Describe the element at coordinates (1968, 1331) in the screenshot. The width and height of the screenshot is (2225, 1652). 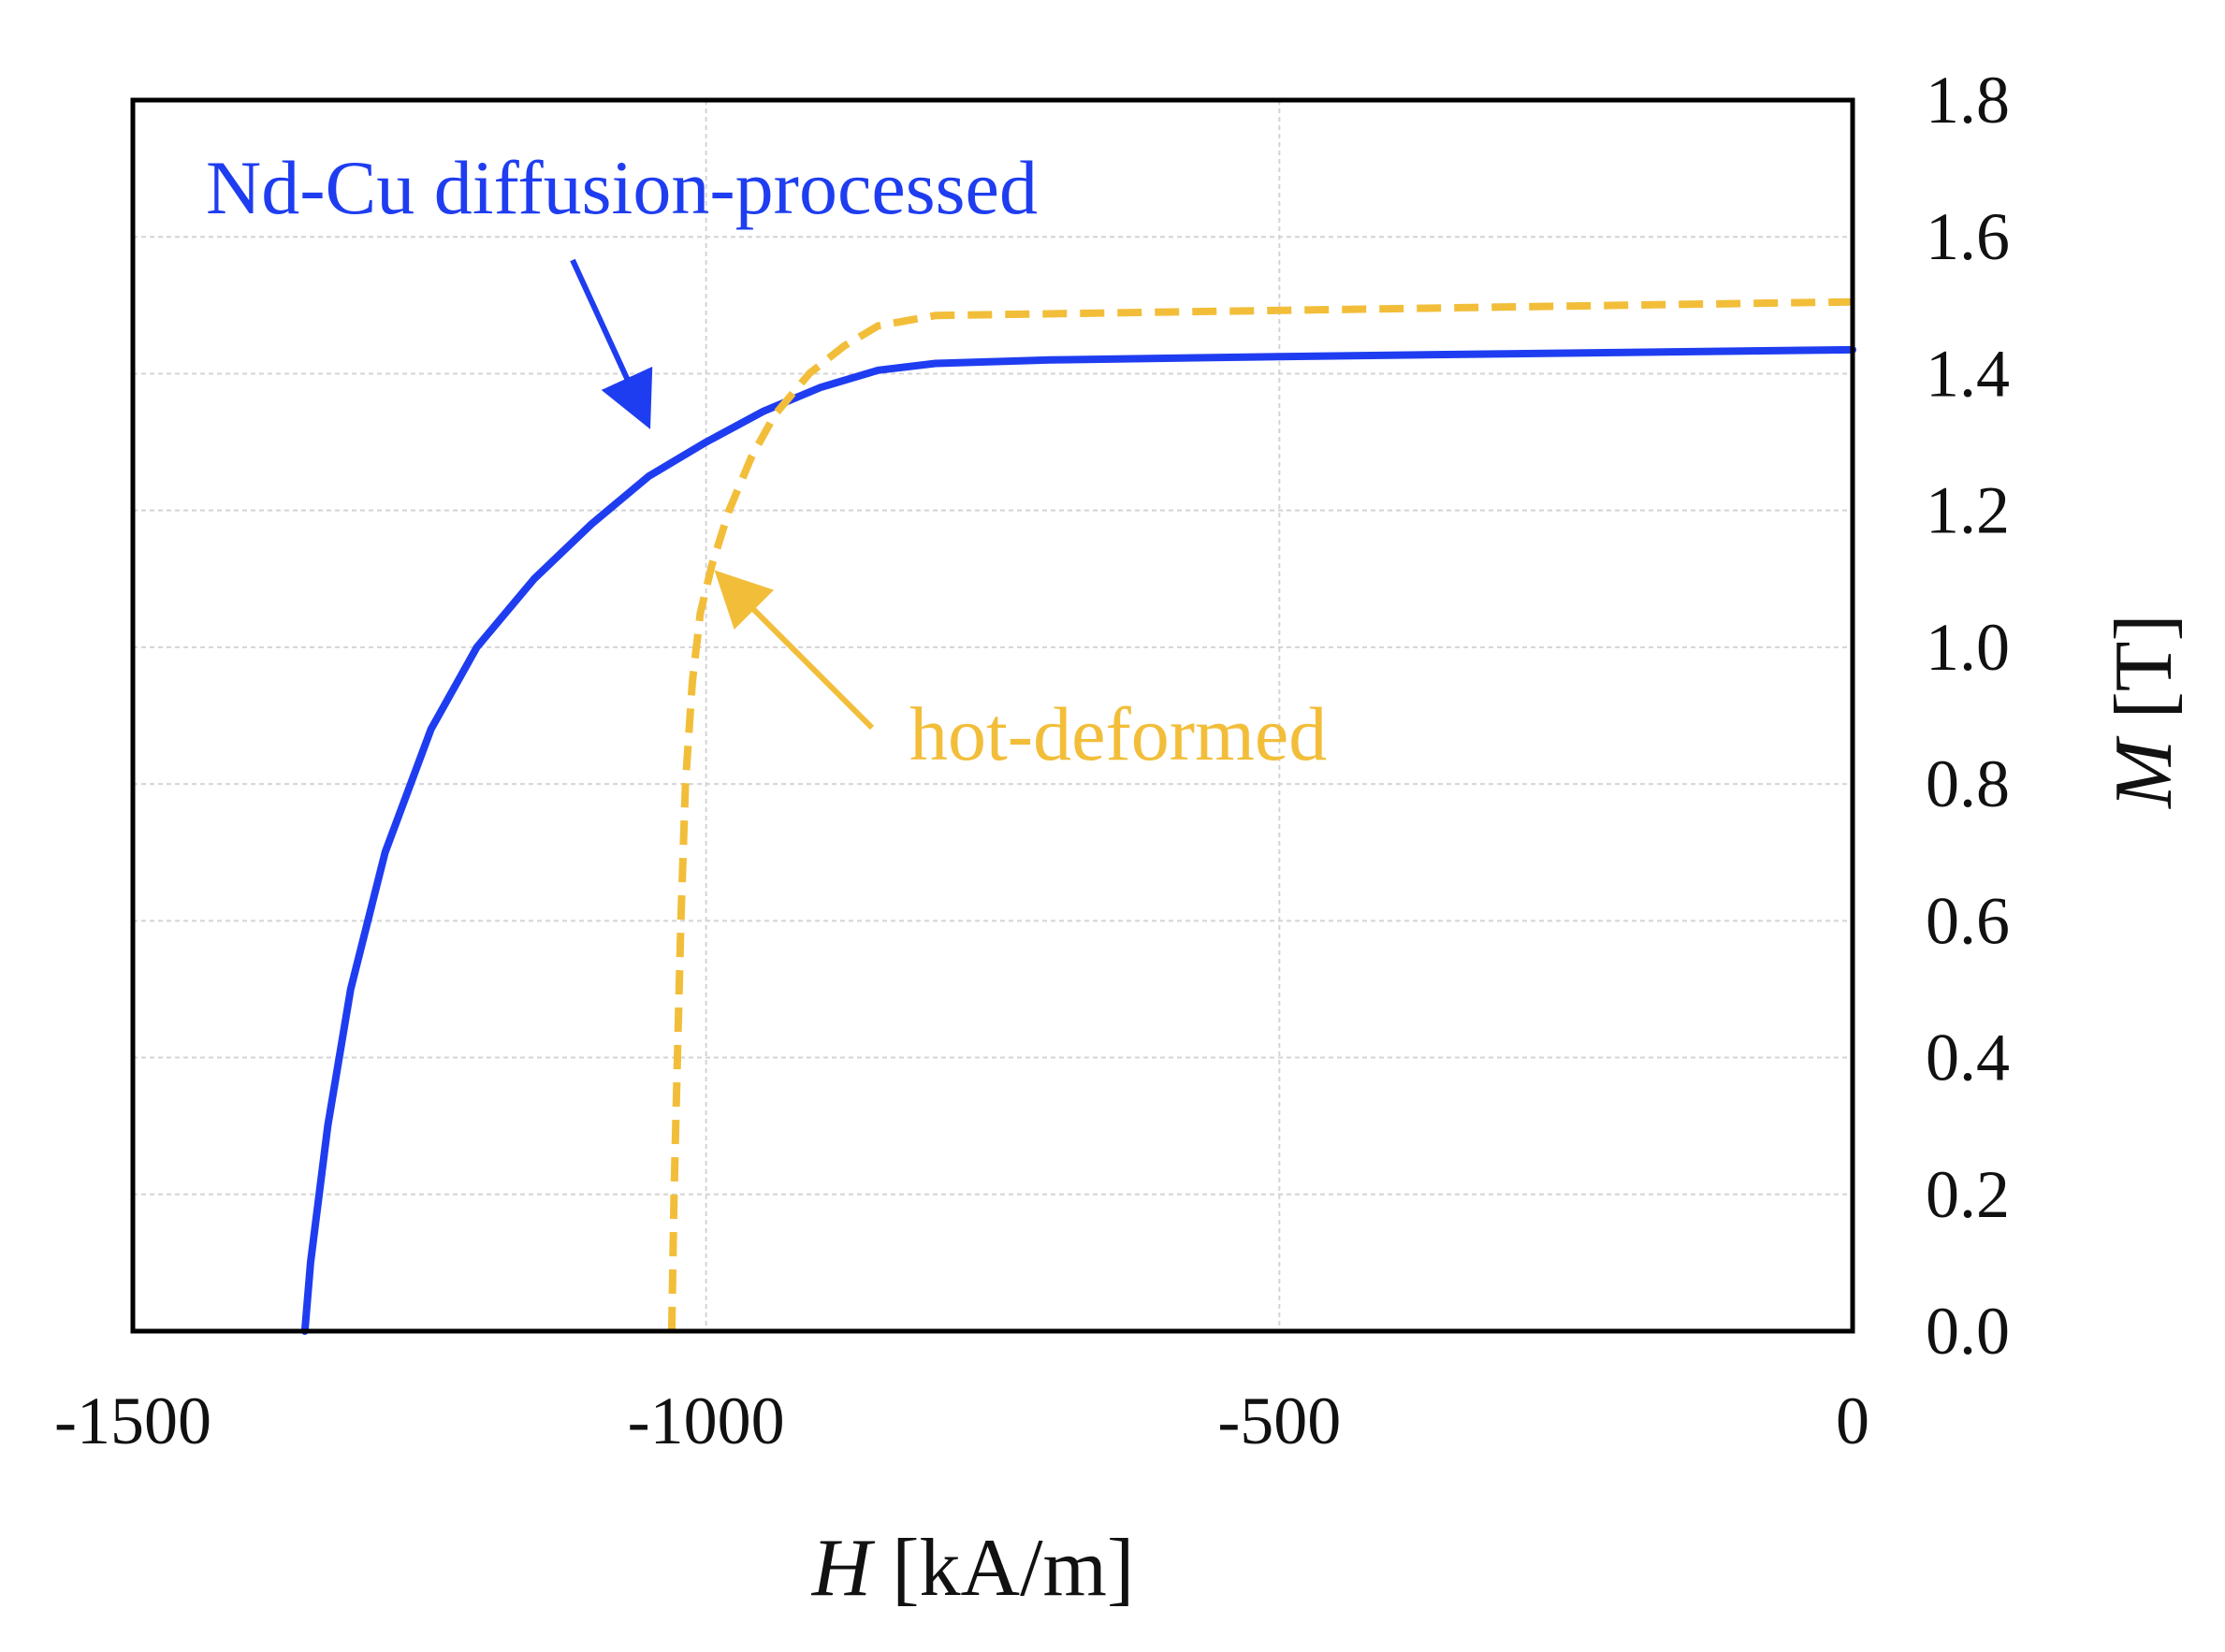
I see `y-tick-label: 0.0` at that location.